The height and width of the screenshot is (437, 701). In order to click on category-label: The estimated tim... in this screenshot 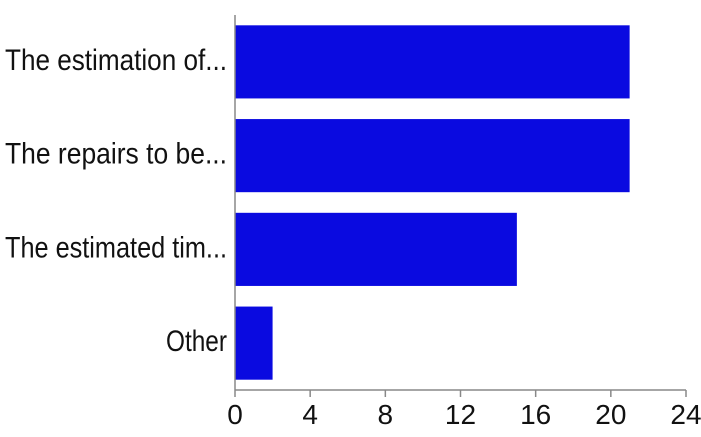, I will do `click(116, 247)`.